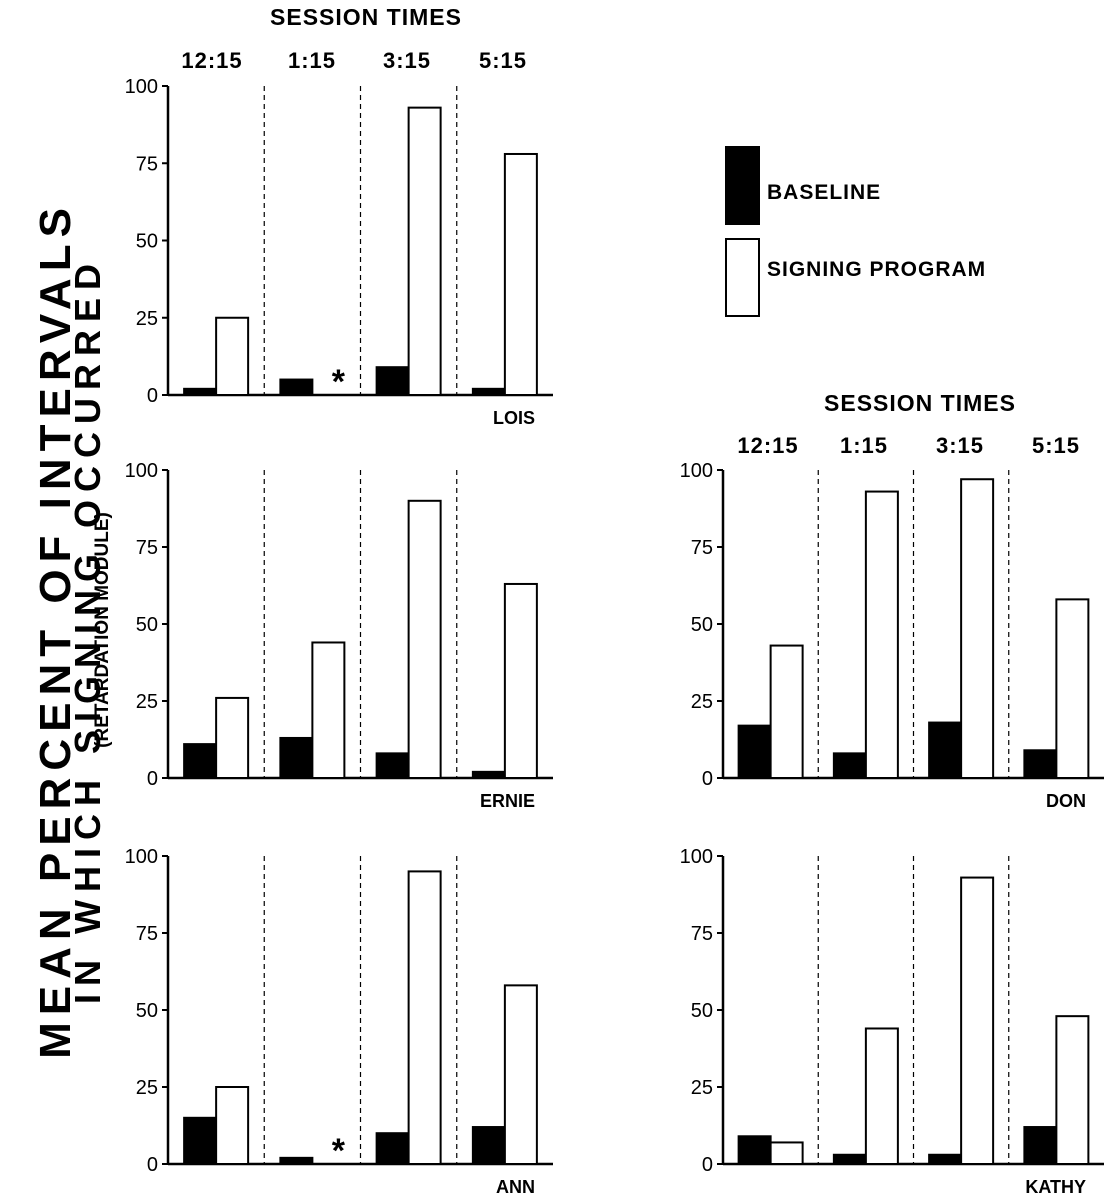  I want to click on y-tick-label-lois-2: 50, so click(147, 242).